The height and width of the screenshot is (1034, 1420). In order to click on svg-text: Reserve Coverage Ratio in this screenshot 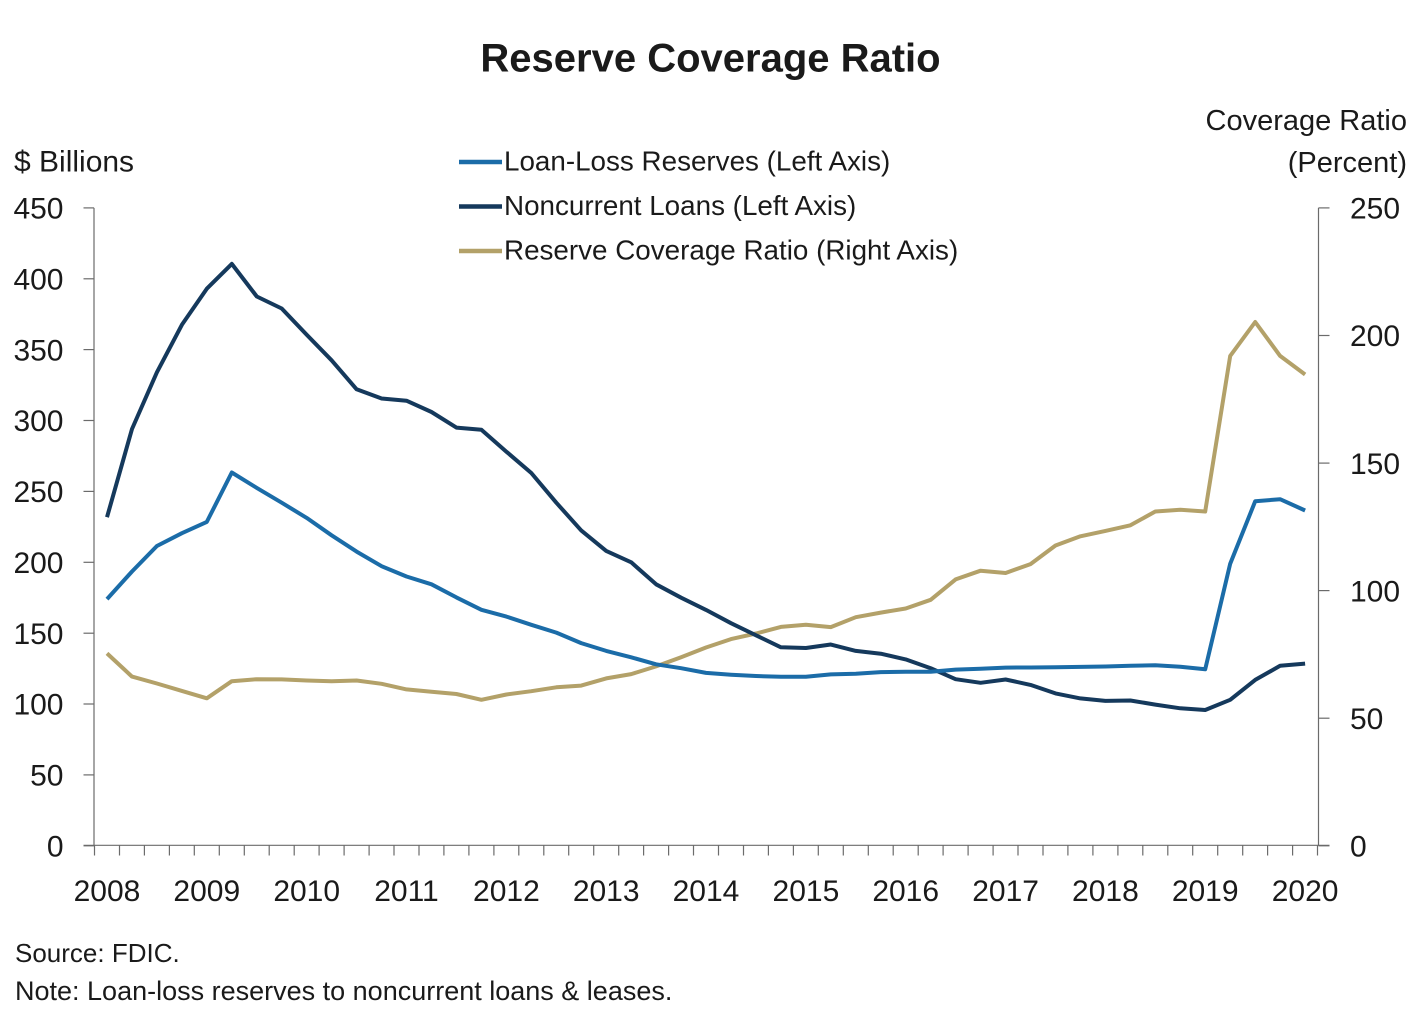, I will do `click(710, 59)`.